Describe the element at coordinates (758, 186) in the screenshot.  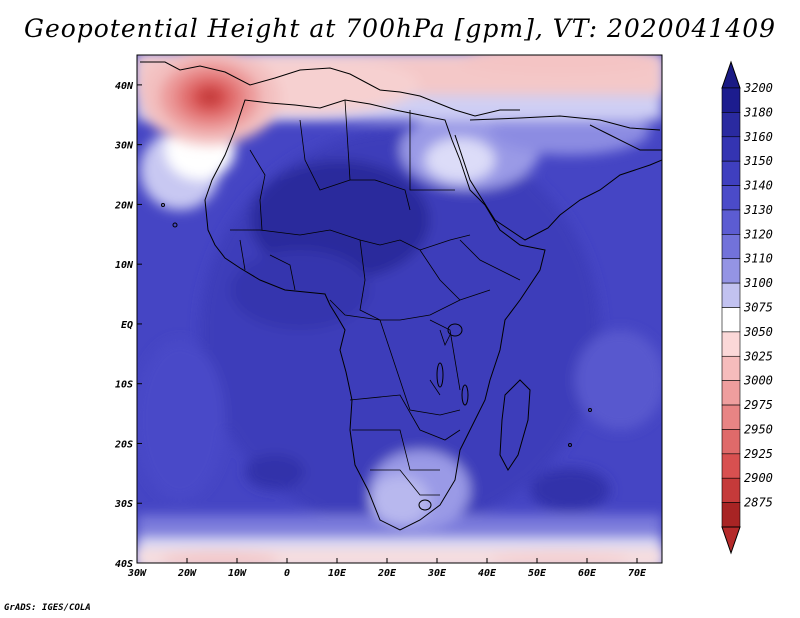
I see `colorbar-label: 3140` at that location.